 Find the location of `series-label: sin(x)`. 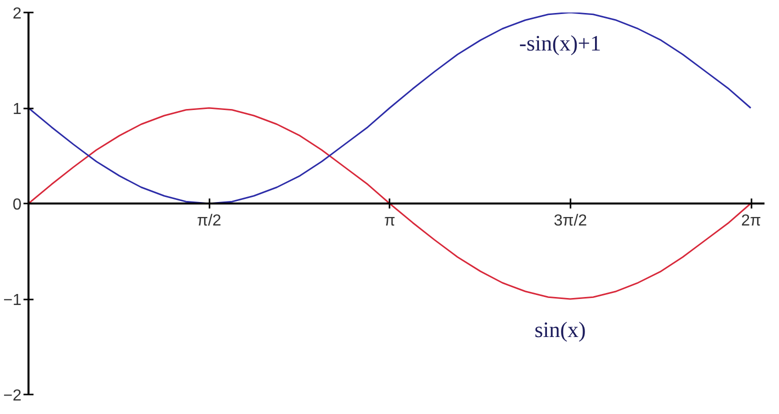

series-label: sin(x) is located at coordinates (560, 329).